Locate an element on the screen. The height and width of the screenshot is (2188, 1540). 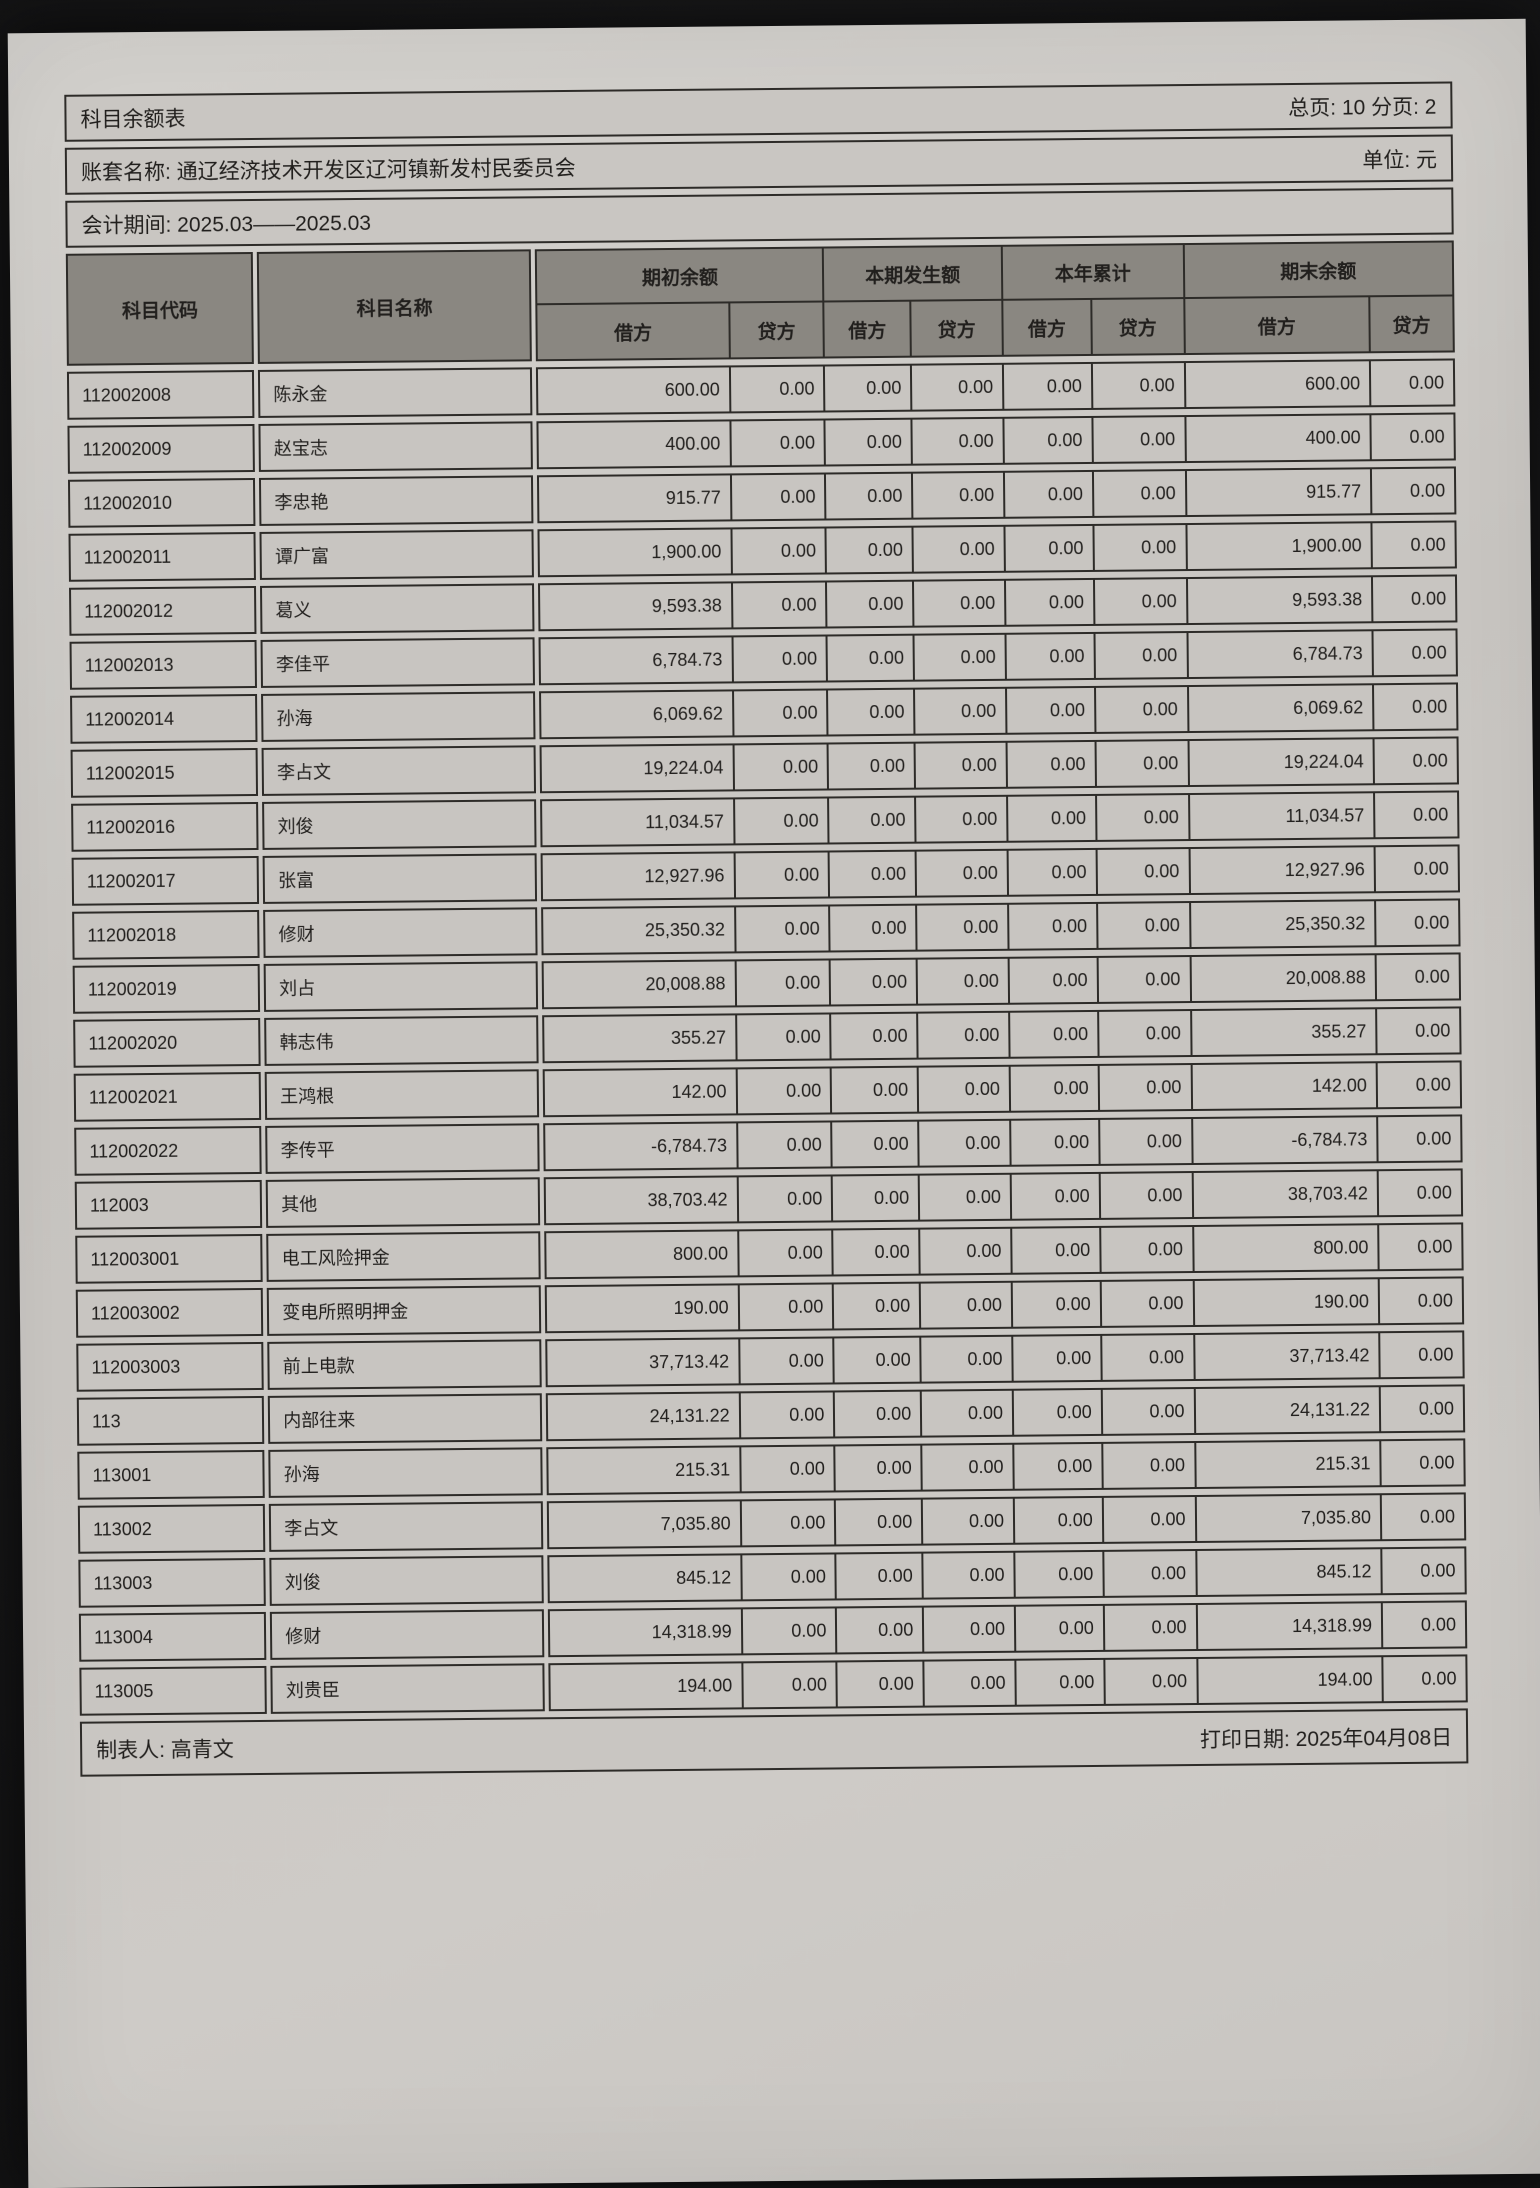
account-code-cell: 112002022 is located at coordinates (168, 1150).